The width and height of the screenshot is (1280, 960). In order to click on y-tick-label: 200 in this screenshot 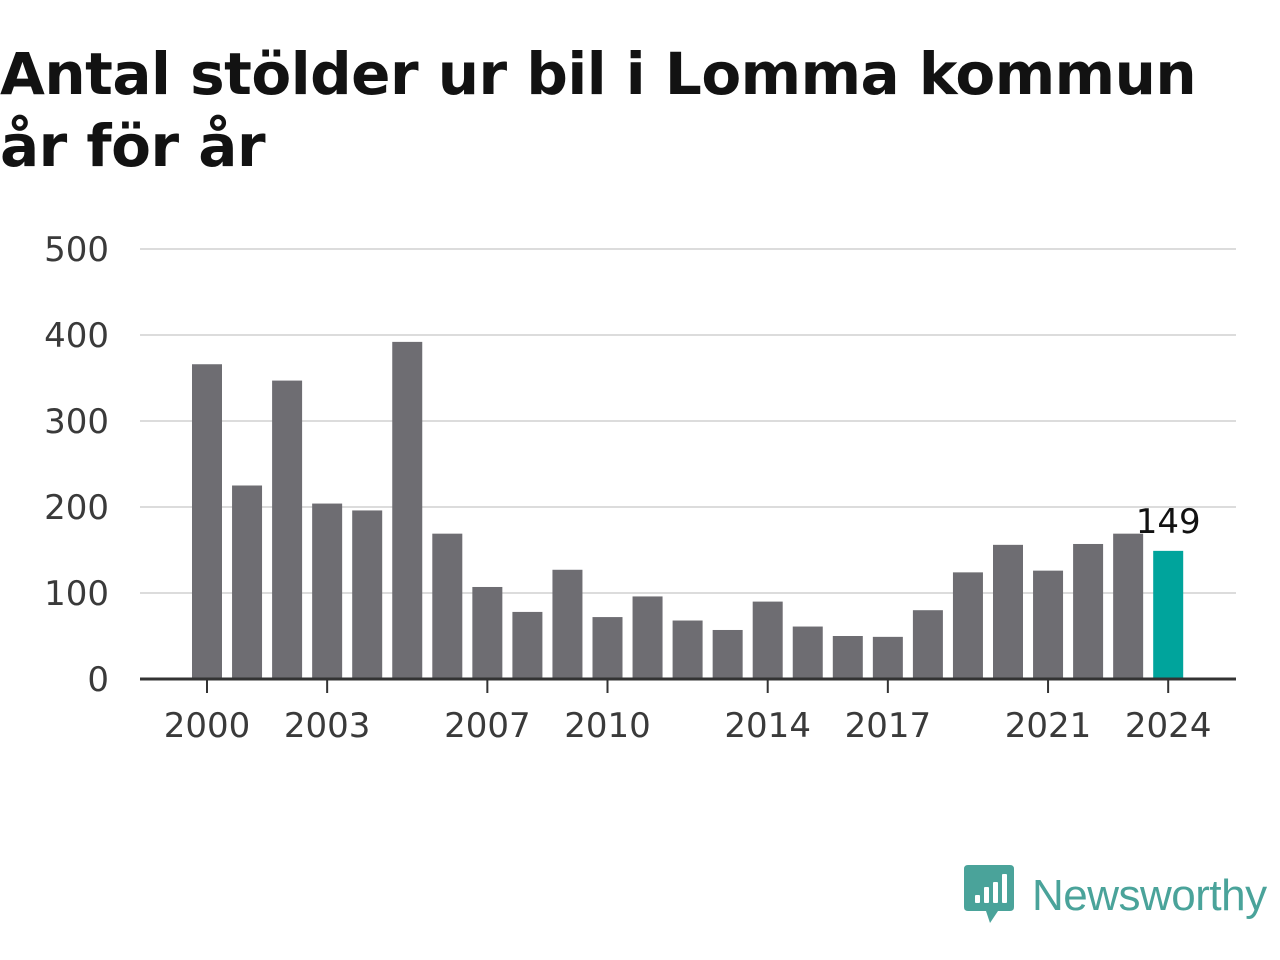, I will do `click(76, 508)`.